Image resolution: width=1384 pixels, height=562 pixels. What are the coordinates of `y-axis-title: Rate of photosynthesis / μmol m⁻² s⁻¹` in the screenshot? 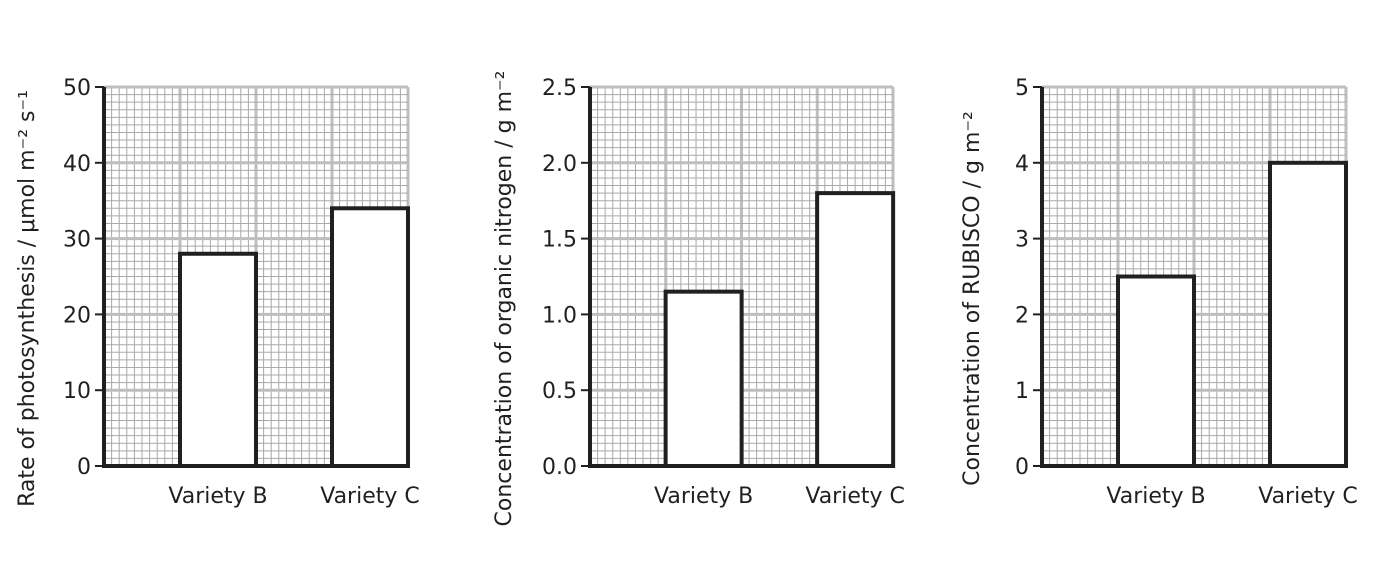 It's located at (27, 298).